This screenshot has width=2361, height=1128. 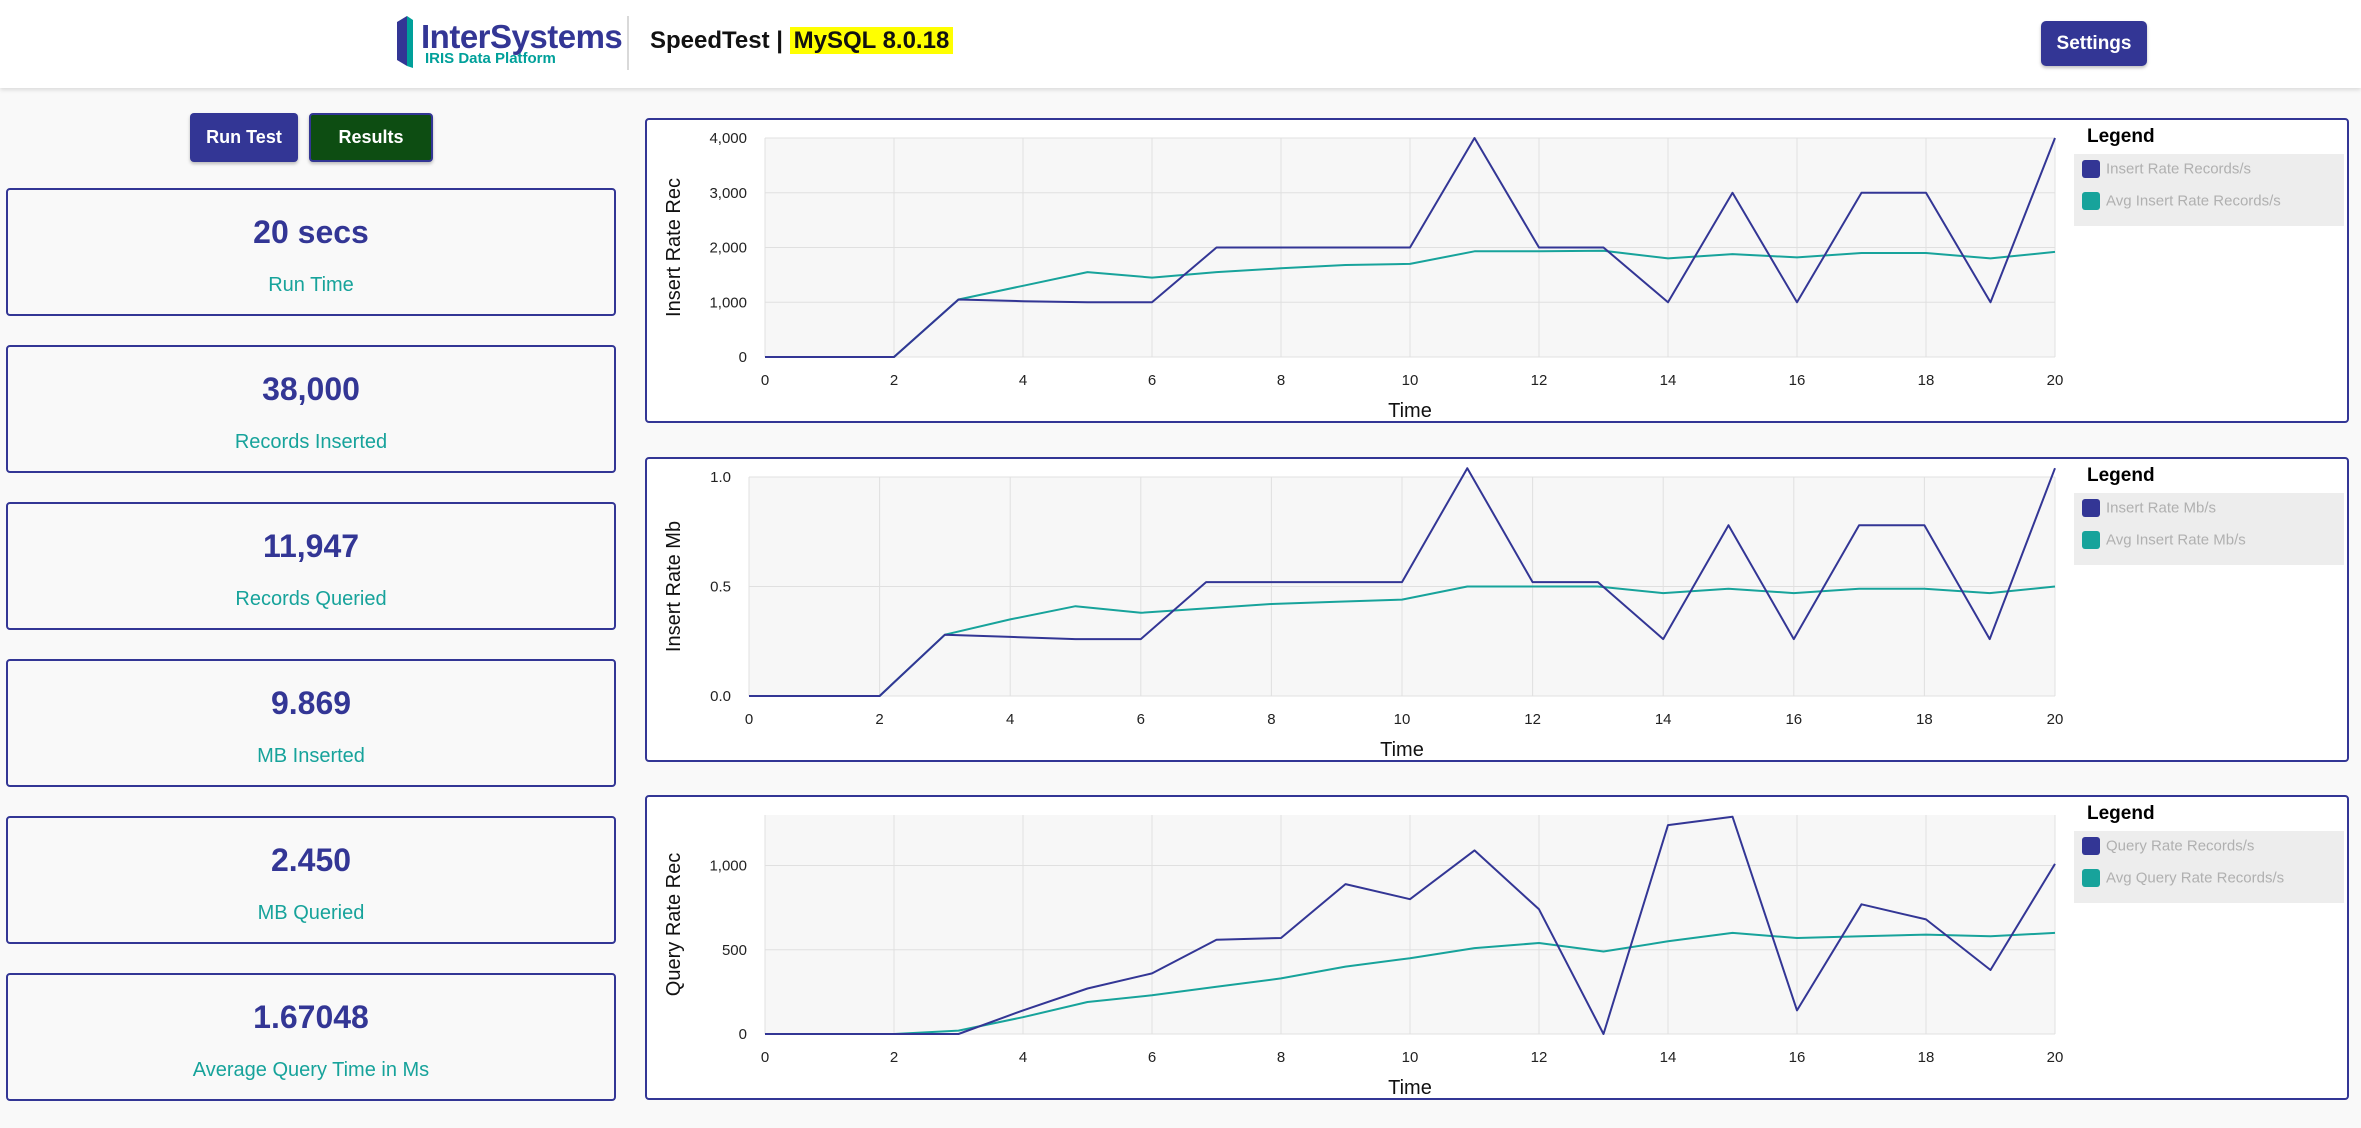 What do you see at coordinates (311, 409) in the screenshot?
I see `stat-card-records-inserted: 38,000 Records Inserted` at bounding box center [311, 409].